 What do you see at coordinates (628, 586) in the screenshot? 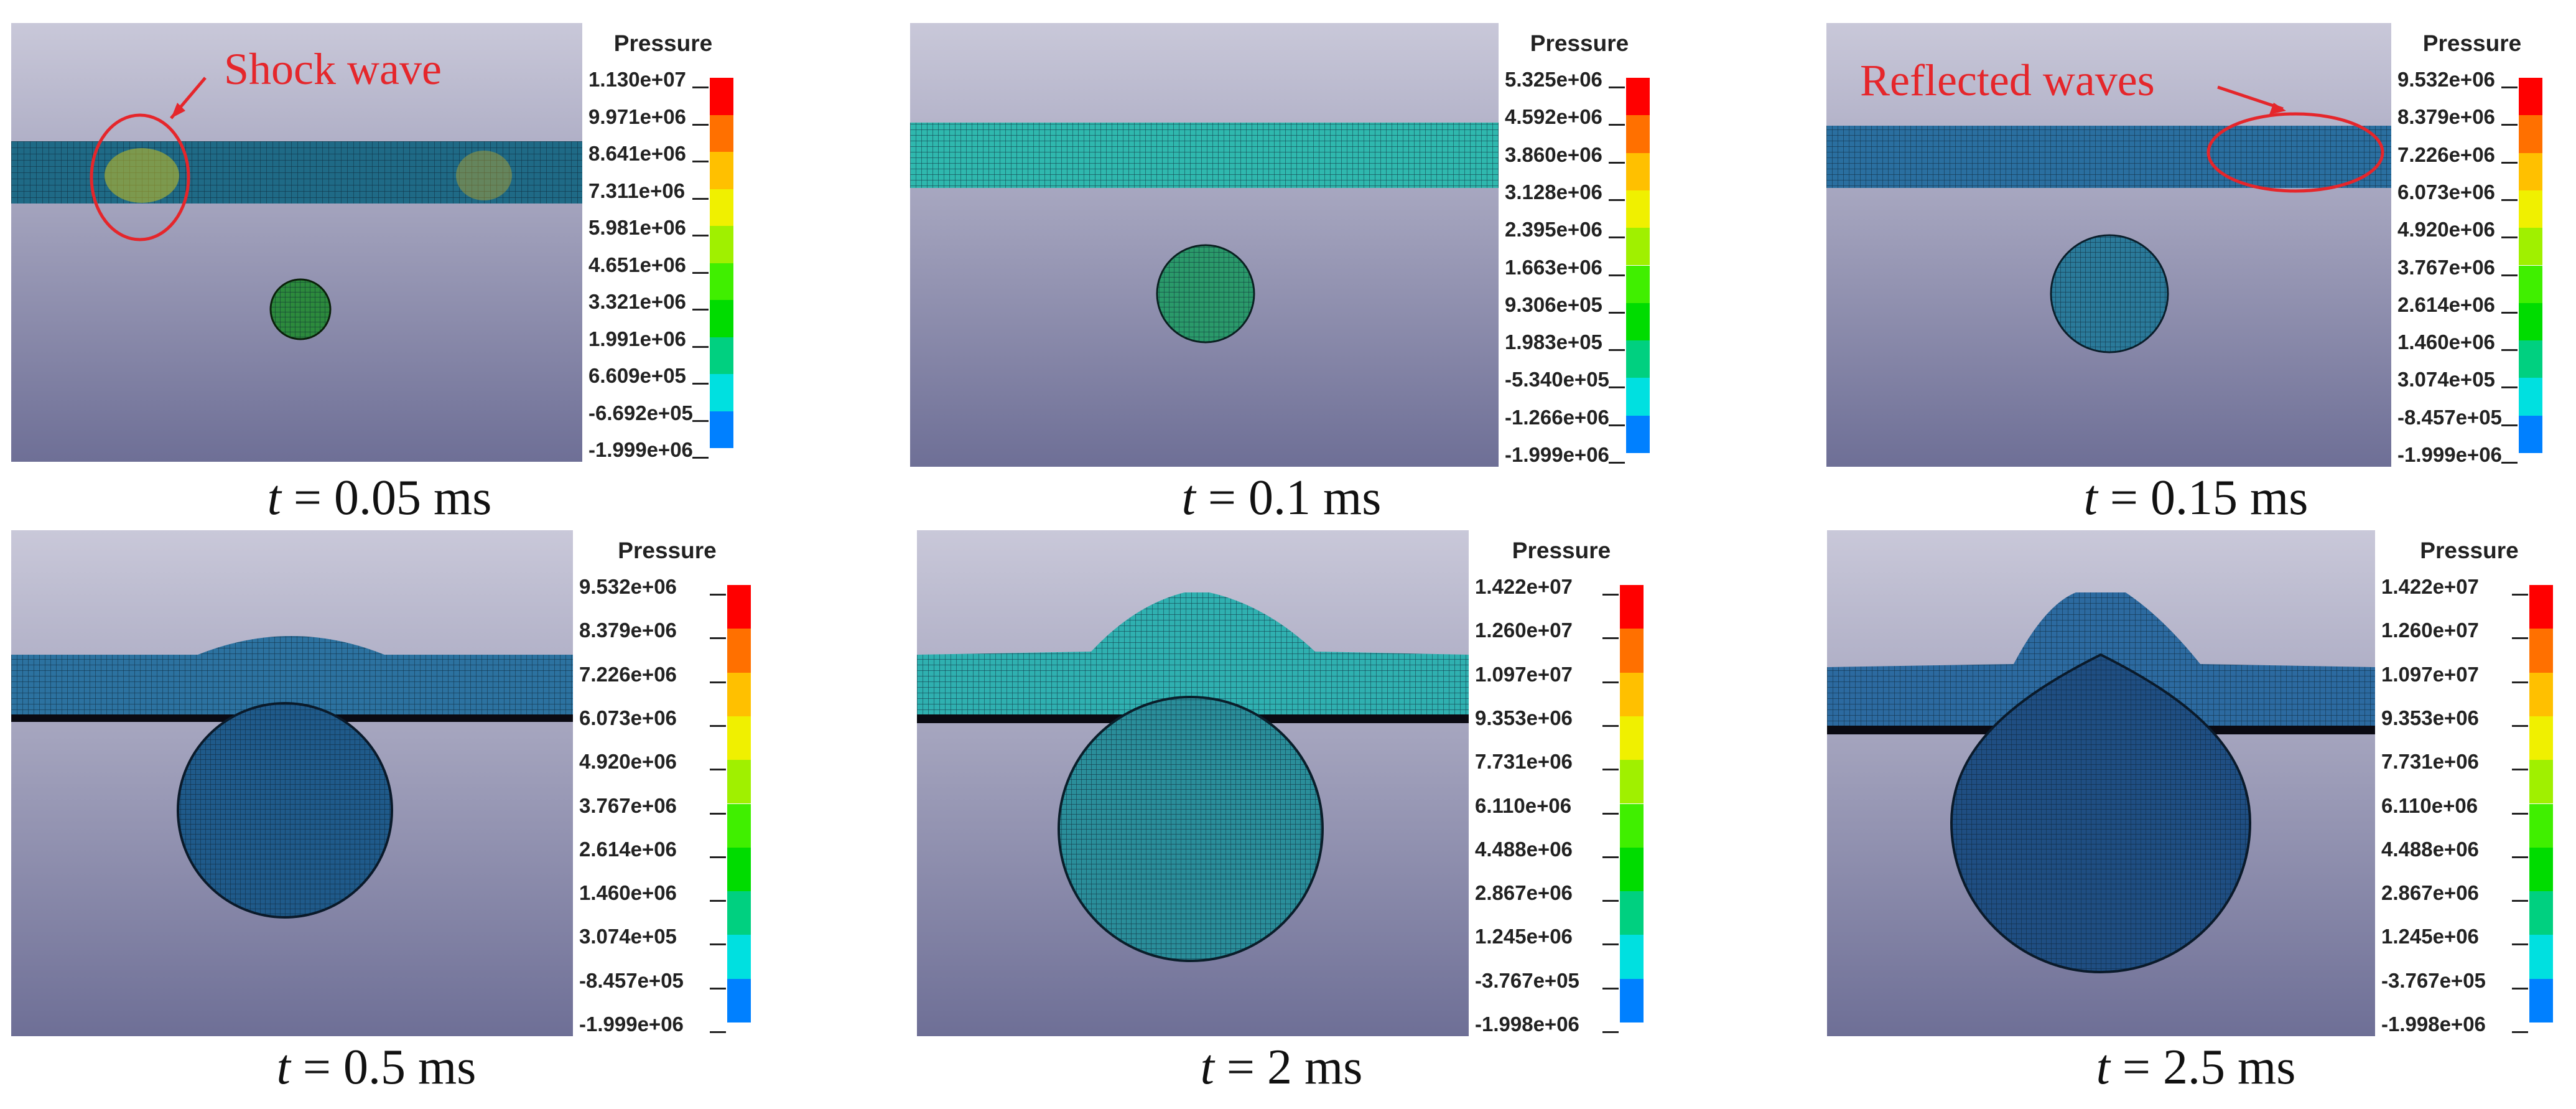
I see `legend-tick-label: 9.532e+06` at bounding box center [628, 586].